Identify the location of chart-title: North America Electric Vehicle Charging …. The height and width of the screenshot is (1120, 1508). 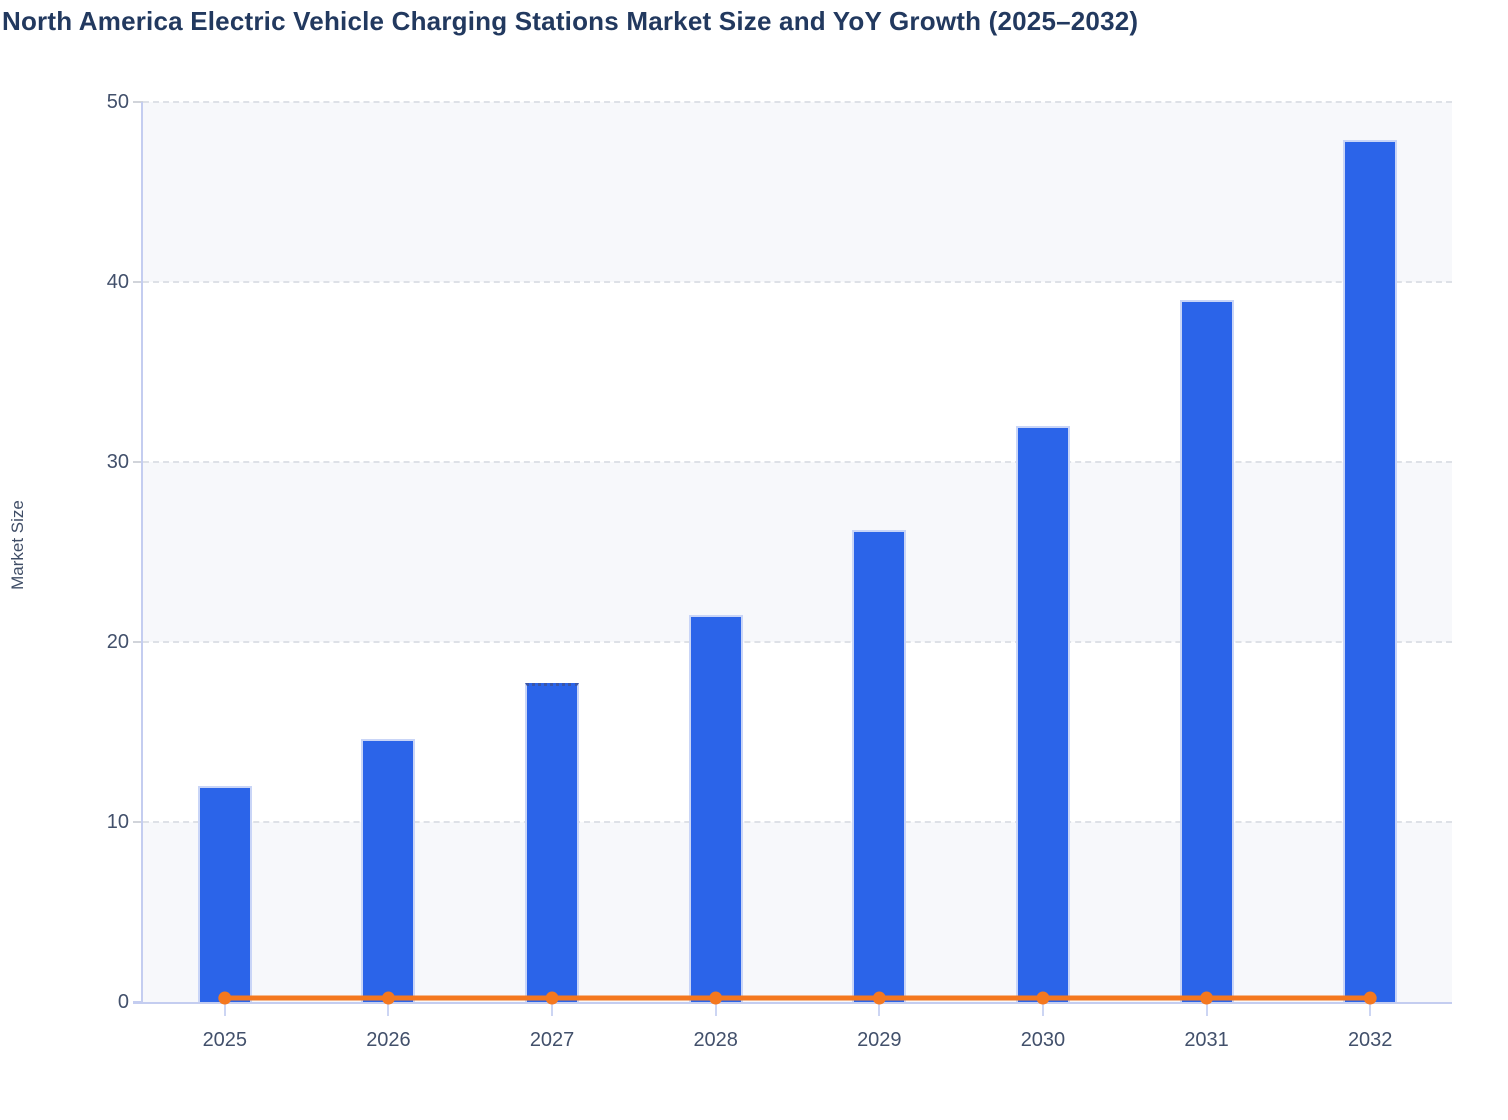
(570, 21).